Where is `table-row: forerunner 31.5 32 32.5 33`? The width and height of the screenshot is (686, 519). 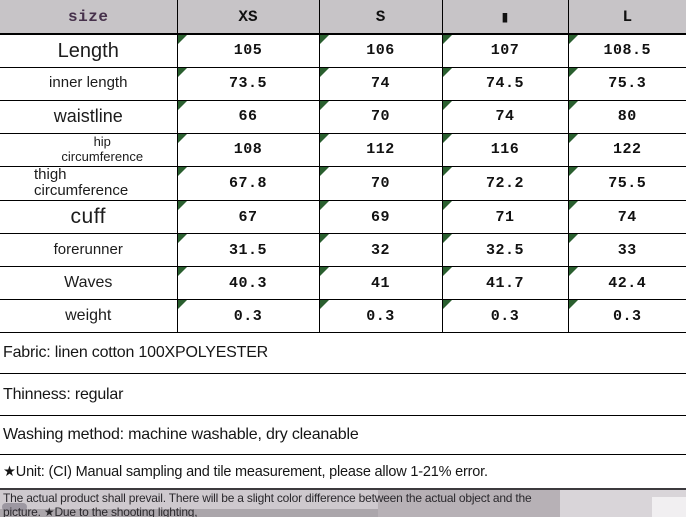 table-row: forerunner 31.5 32 32.5 33 is located at coordinates (343, 250).